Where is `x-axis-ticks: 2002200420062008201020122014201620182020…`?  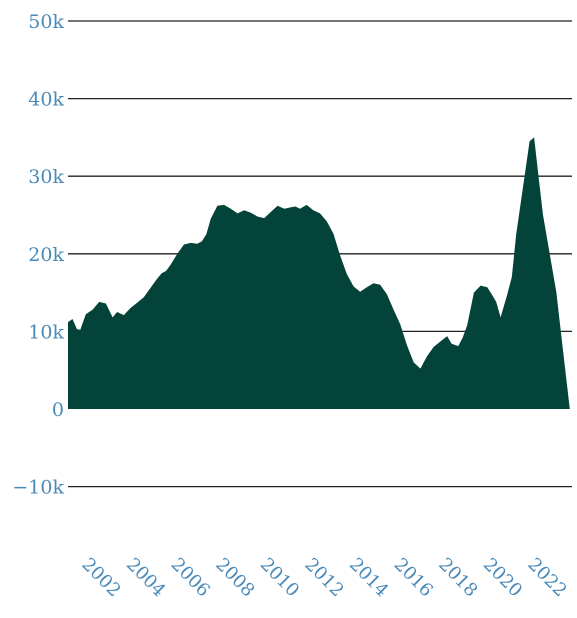 x-axis-ticks: 2002200420062008201020122014201620182020… is located at coordinates (324, 577).